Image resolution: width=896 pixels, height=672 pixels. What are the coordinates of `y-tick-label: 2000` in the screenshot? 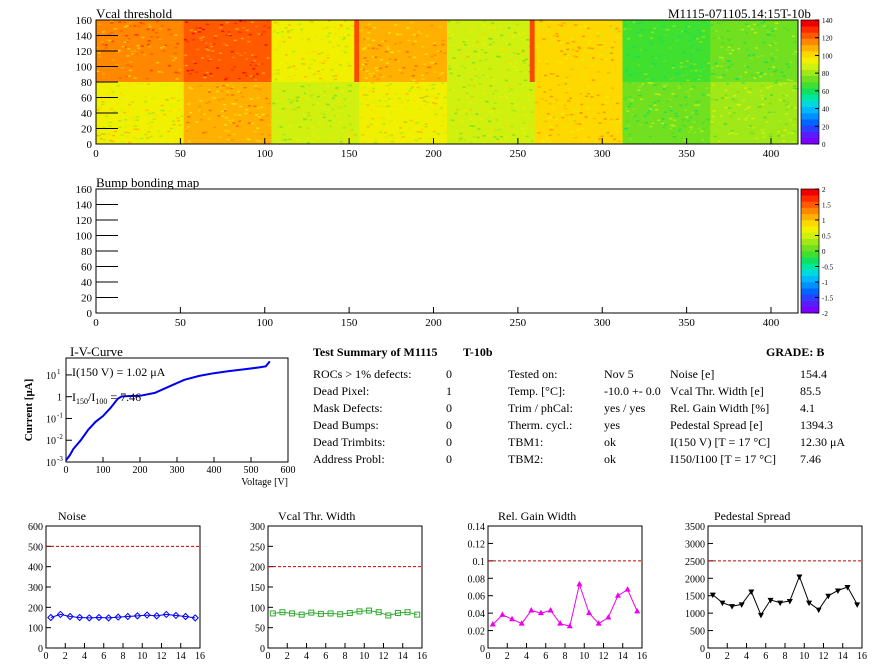 It's located at (695, 579).